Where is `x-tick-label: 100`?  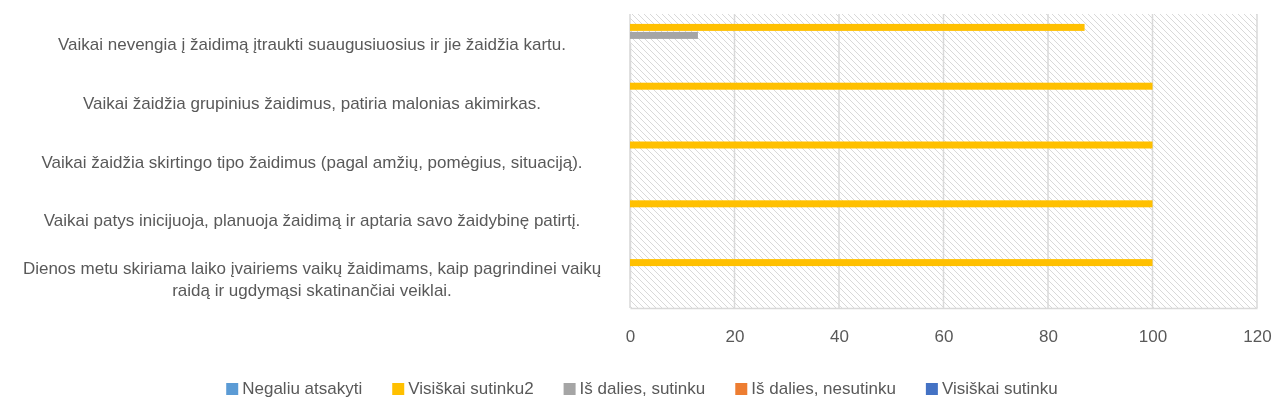 x-tick-label: 100 is located at coordinates (1153, 337).